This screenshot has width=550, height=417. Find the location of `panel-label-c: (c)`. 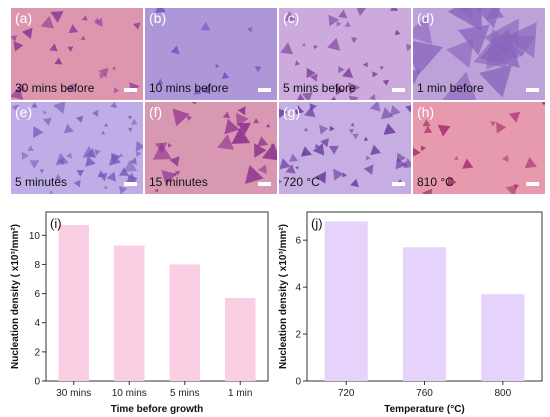

panel-label-c: (c) is located at coordinates (291, 18).